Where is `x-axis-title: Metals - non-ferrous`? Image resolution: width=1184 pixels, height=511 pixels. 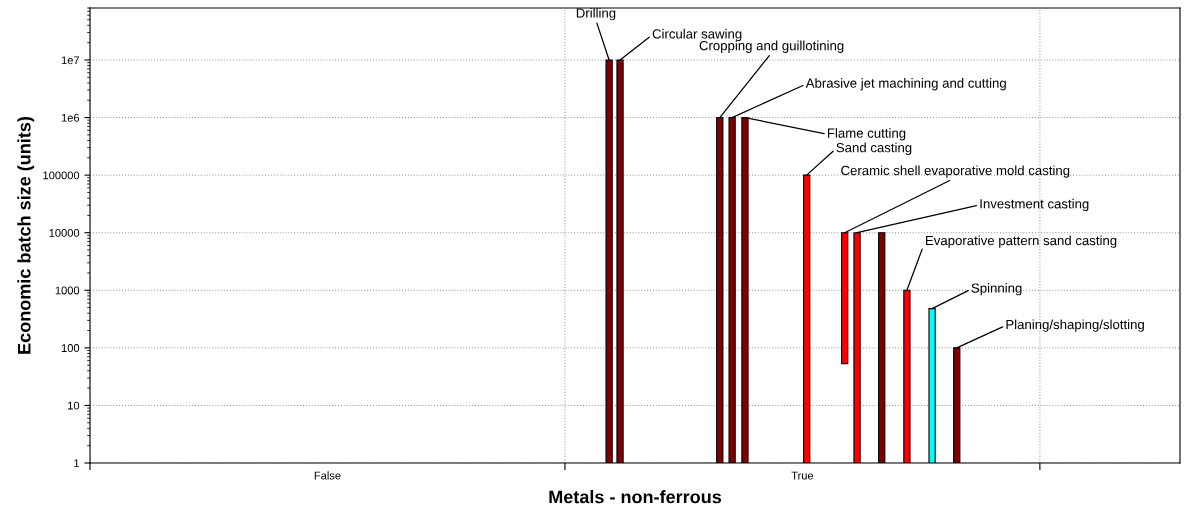
x-axis-title: Metals - non-ferrous is located at coordinates (635, 497).